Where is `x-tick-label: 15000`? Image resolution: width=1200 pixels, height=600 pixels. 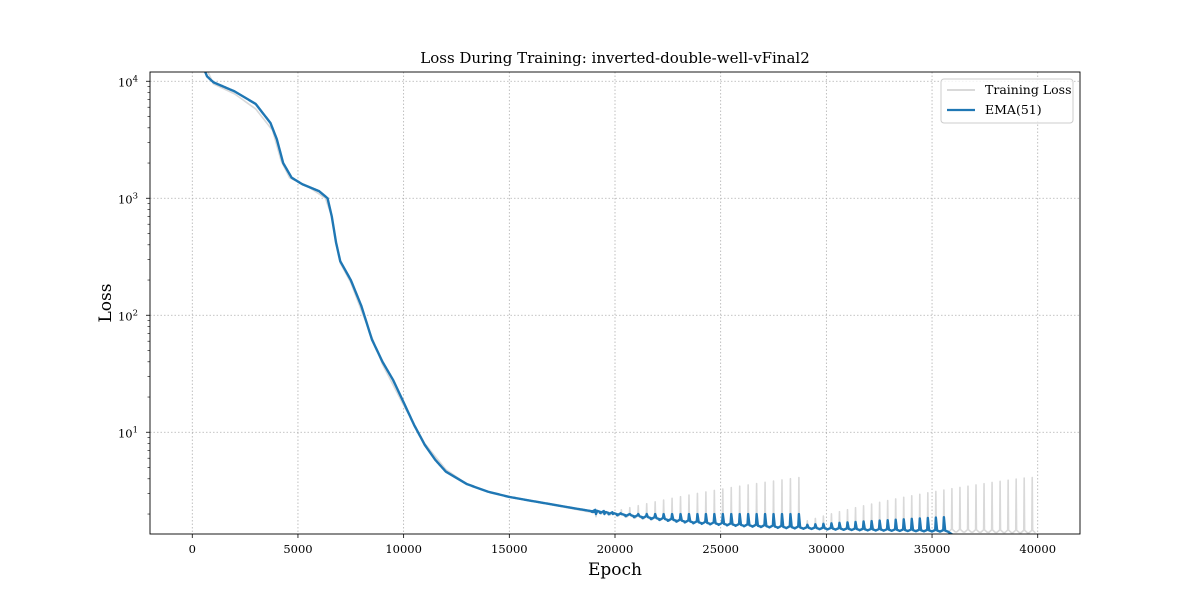 x-tick-label: 15000 is located at coordinates (509, 549).